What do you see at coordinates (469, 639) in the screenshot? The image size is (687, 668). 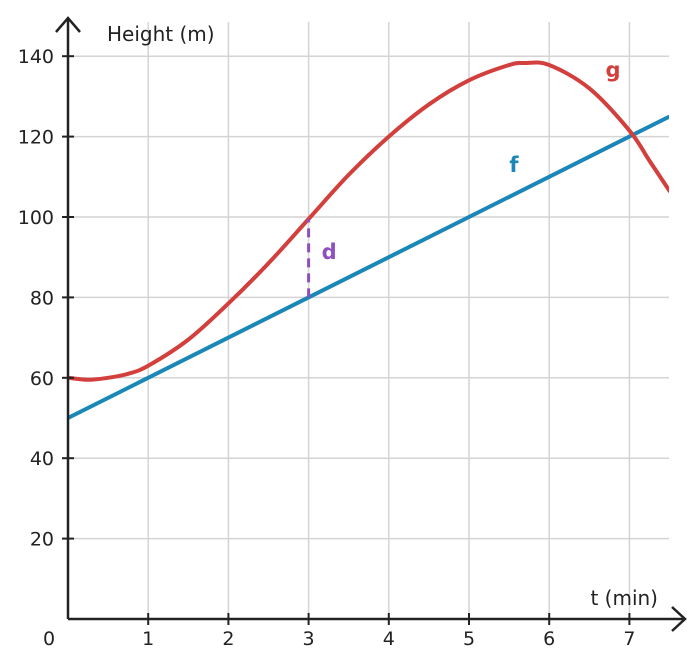 I see `x-tick-label: 5` at bounding box center [469, 639].